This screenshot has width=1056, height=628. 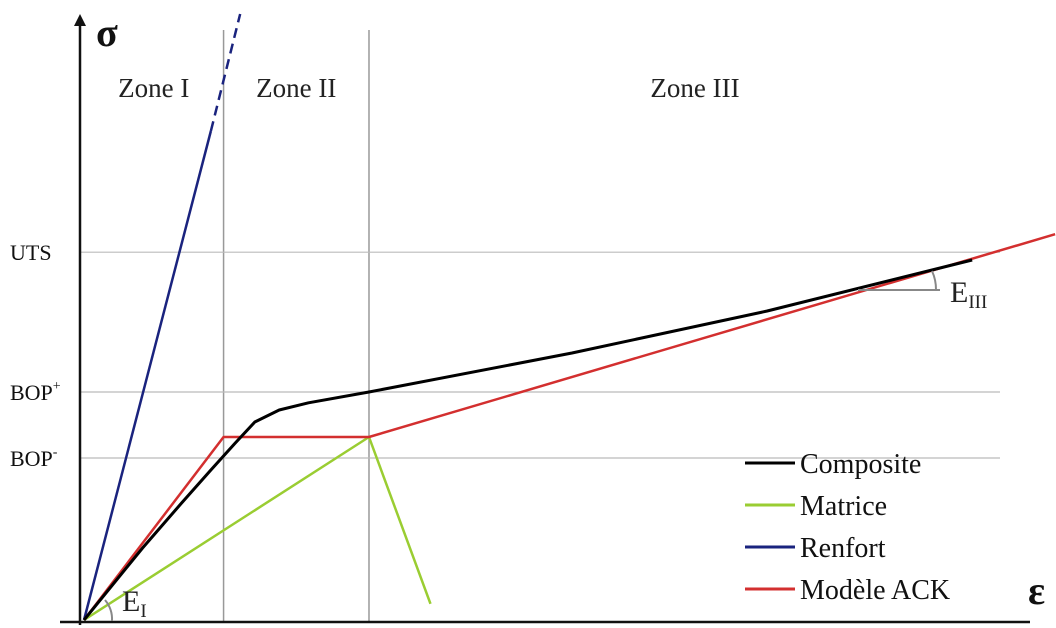 What do you see at coordinates (147, 375) in the screenshot?
I see `series-renfort-line` at bounding box center [147, 375].